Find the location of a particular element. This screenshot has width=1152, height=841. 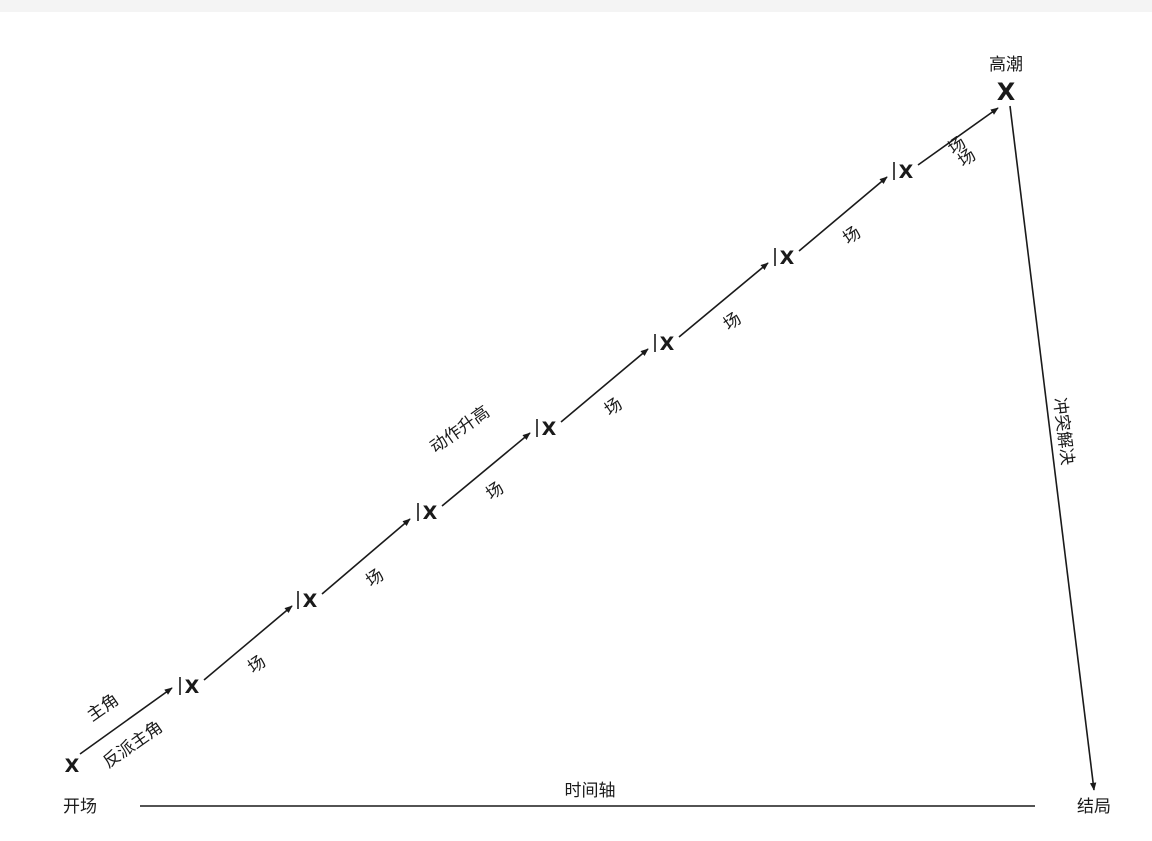

protagonist-label: 主角 is located at coordinates (102, 708).